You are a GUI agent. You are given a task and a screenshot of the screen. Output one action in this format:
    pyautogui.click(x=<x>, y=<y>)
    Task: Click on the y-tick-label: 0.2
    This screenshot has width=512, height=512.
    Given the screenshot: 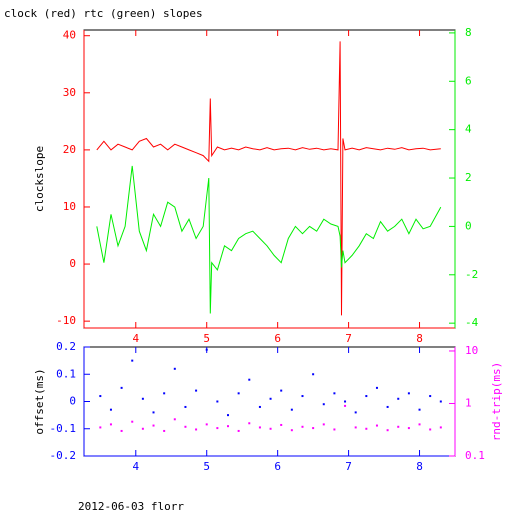 What is the action you would take?
    pyautogui.click(x=66, y=346)
    